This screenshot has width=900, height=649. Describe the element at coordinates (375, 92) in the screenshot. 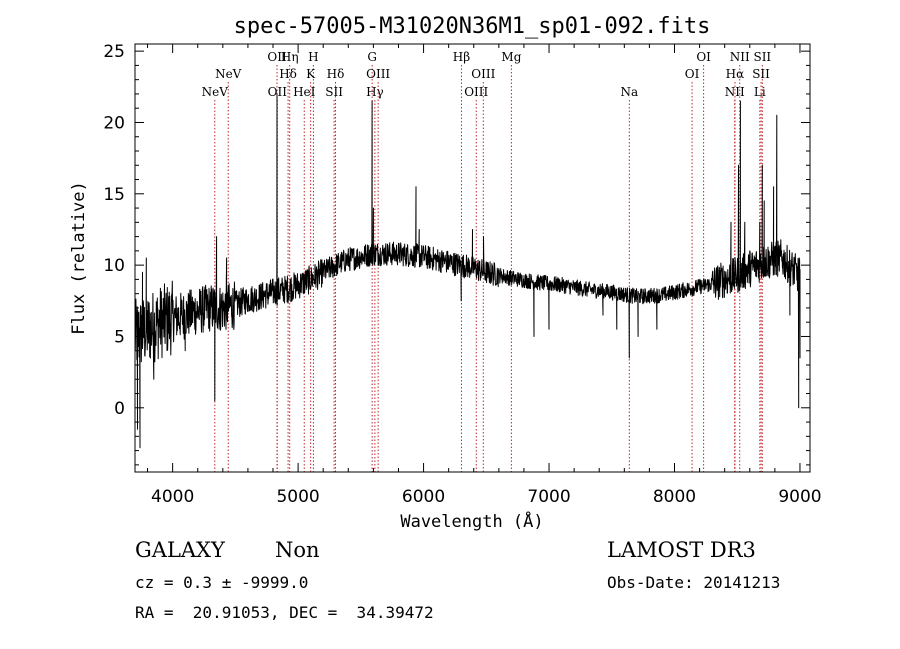

I see `emission-line-label: Hγ` at that location.